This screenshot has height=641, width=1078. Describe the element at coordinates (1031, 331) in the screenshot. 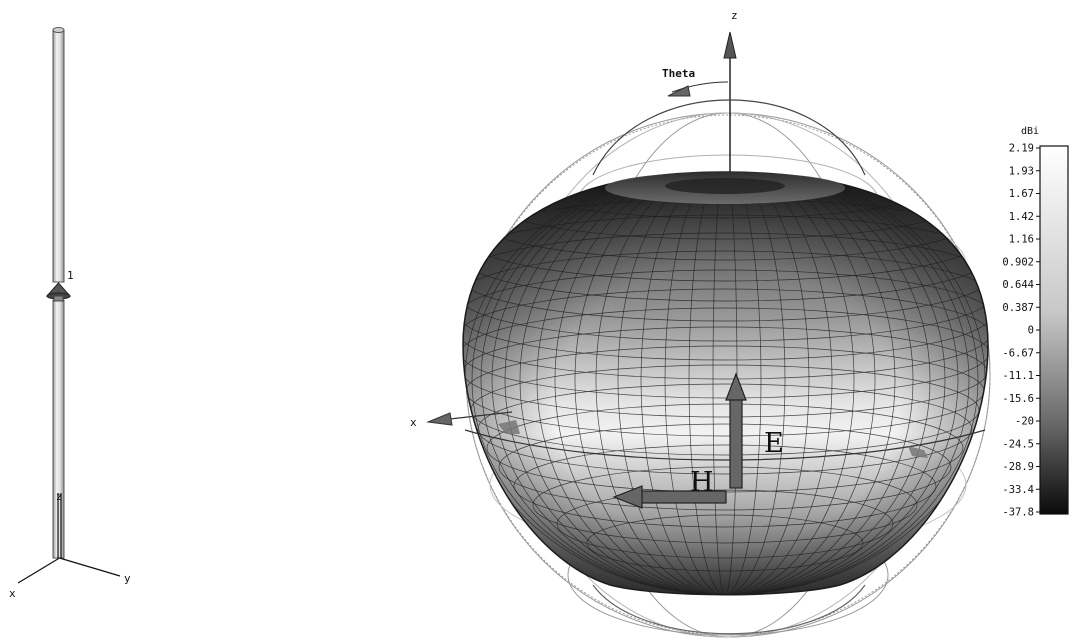

I see `colorbar-tick-label: 0` at that location.